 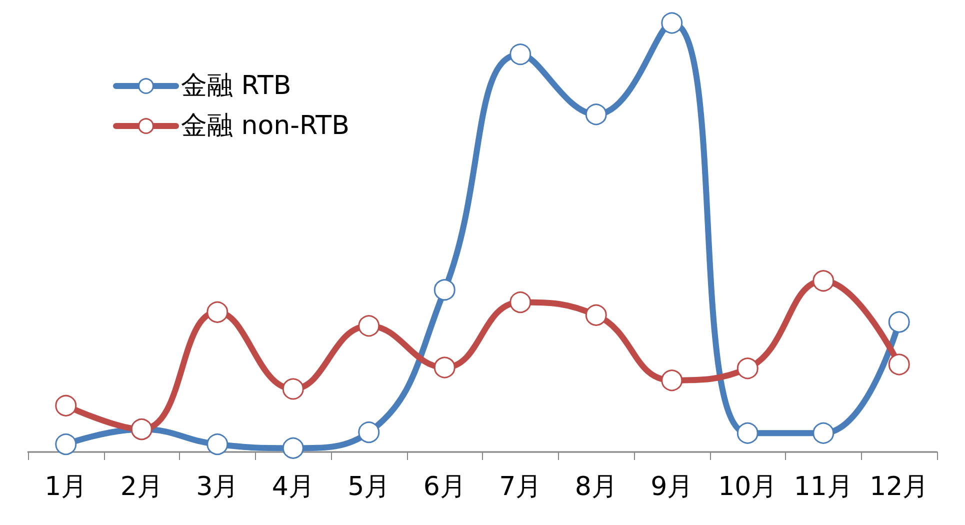 I want to click on x-tick-label: 5月, so click(x=369, y=487).